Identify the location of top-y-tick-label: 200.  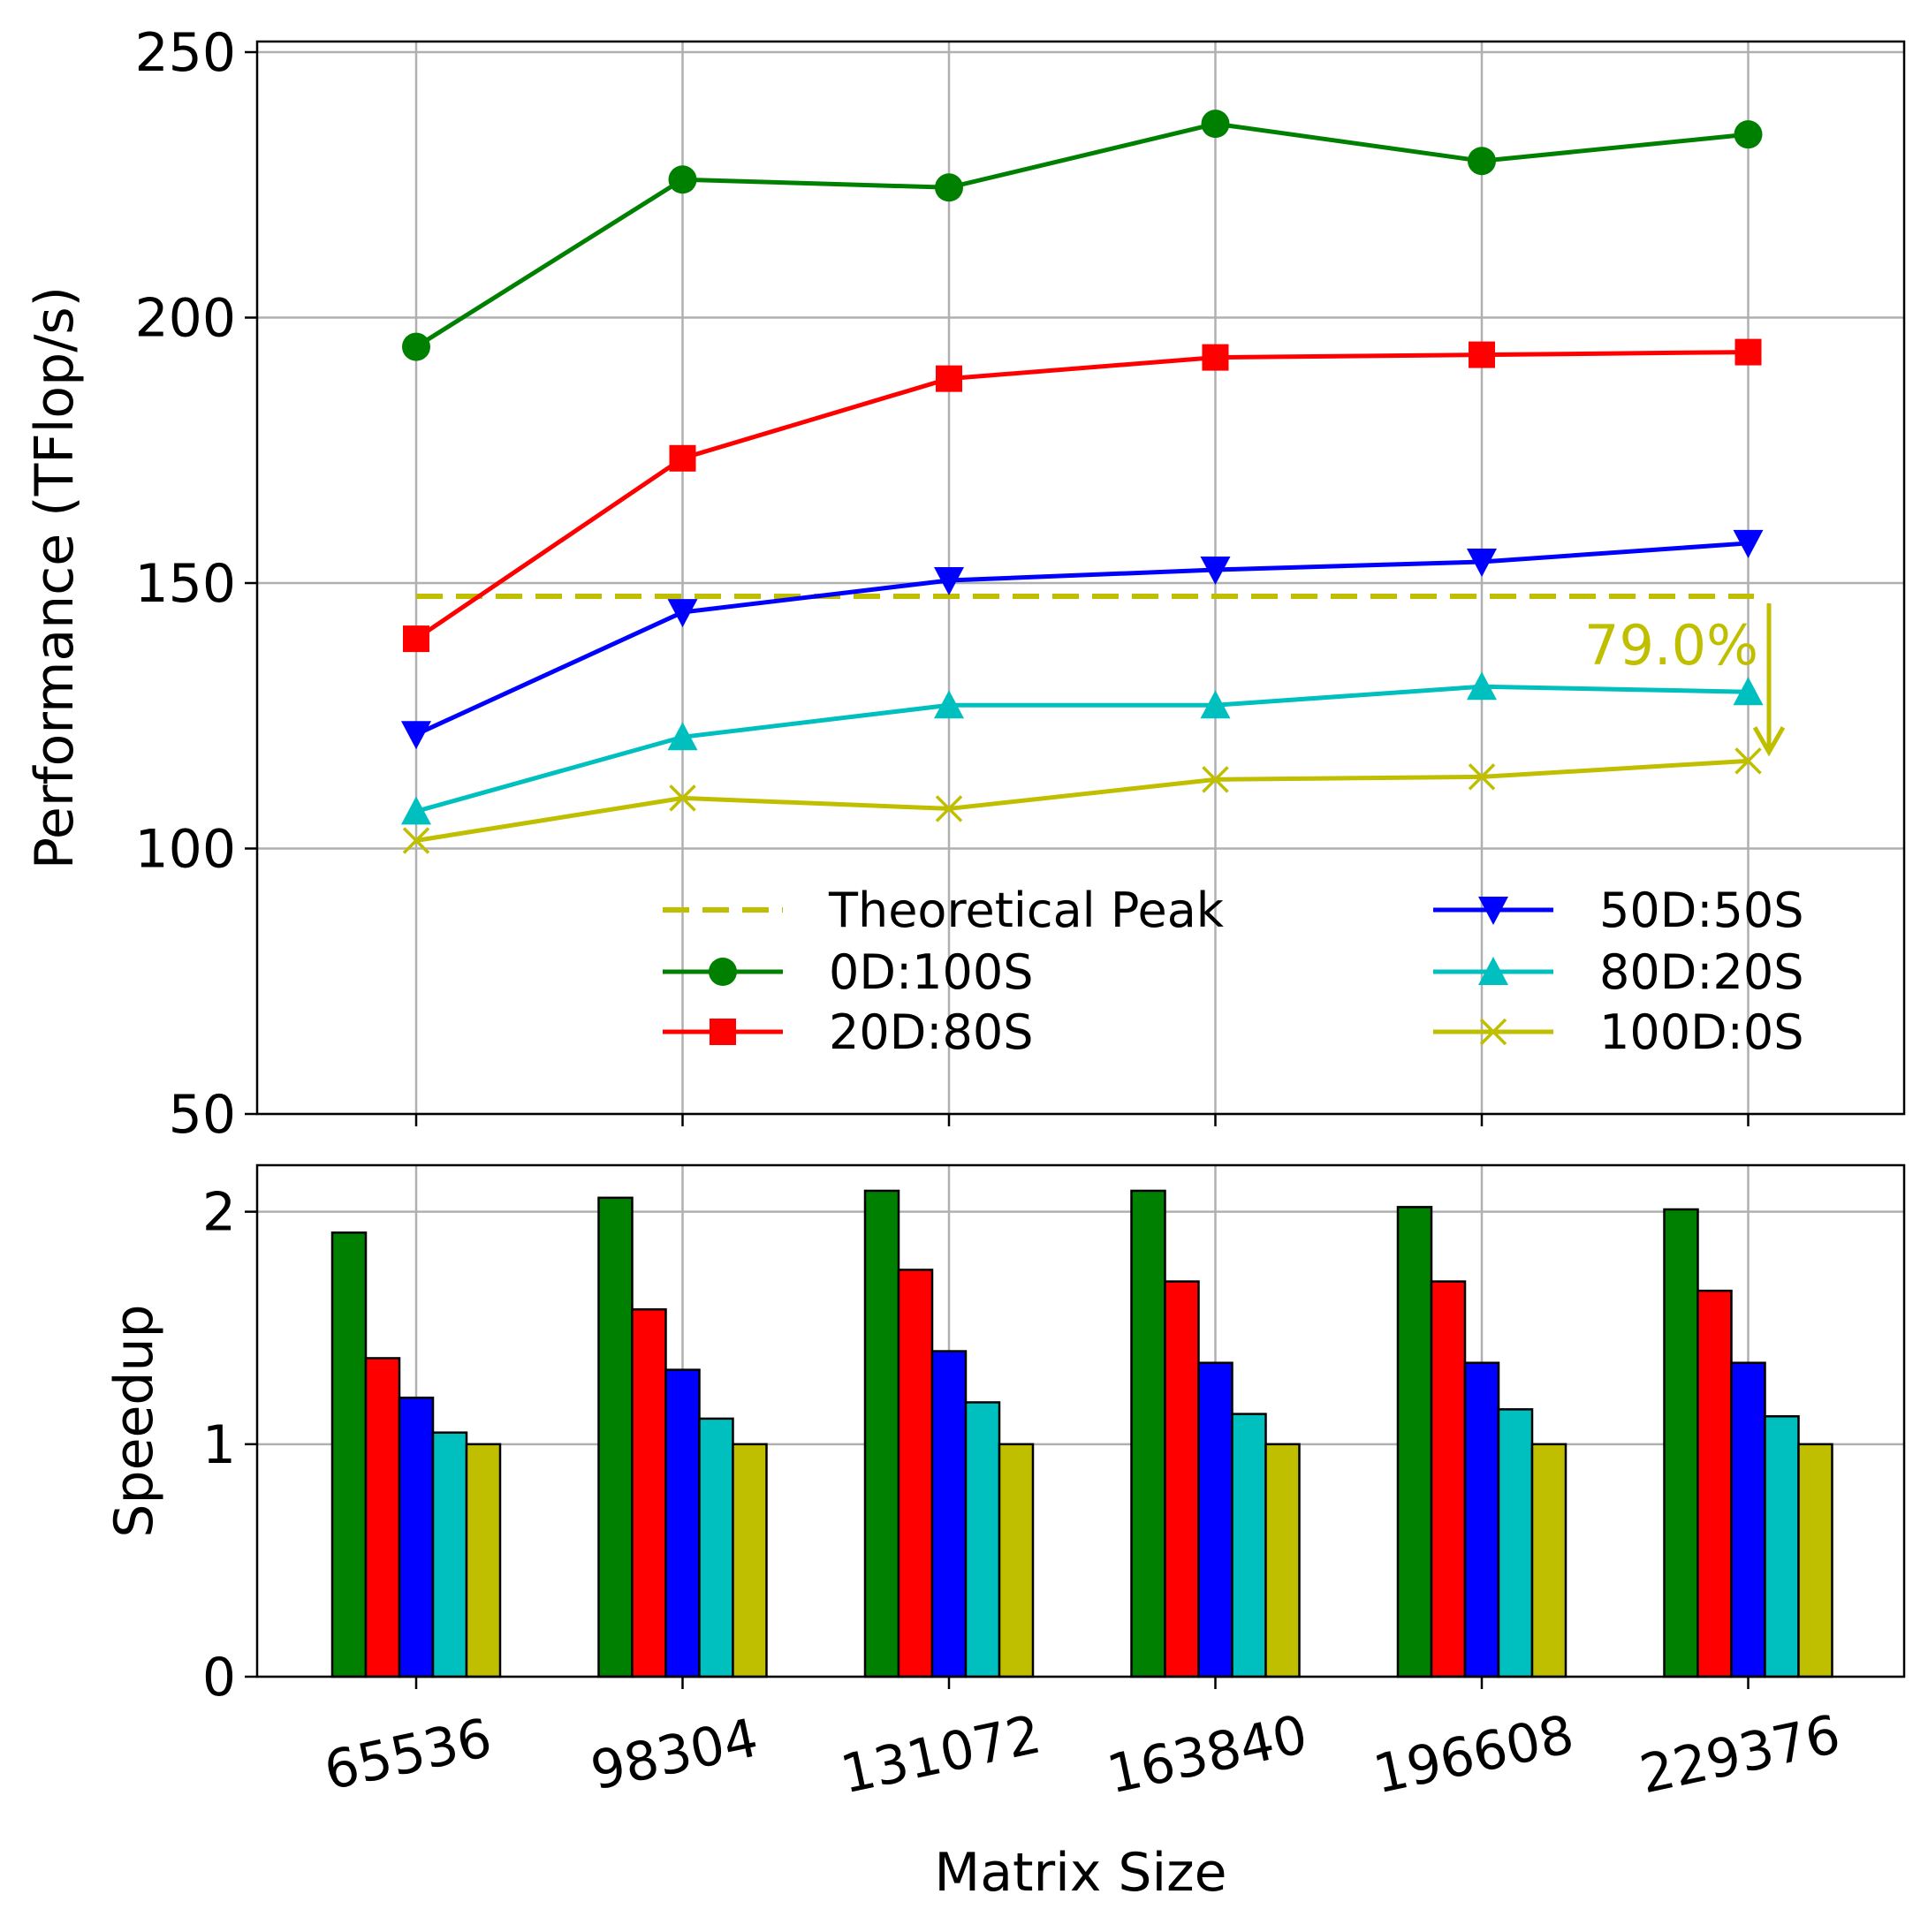
(185, 319).